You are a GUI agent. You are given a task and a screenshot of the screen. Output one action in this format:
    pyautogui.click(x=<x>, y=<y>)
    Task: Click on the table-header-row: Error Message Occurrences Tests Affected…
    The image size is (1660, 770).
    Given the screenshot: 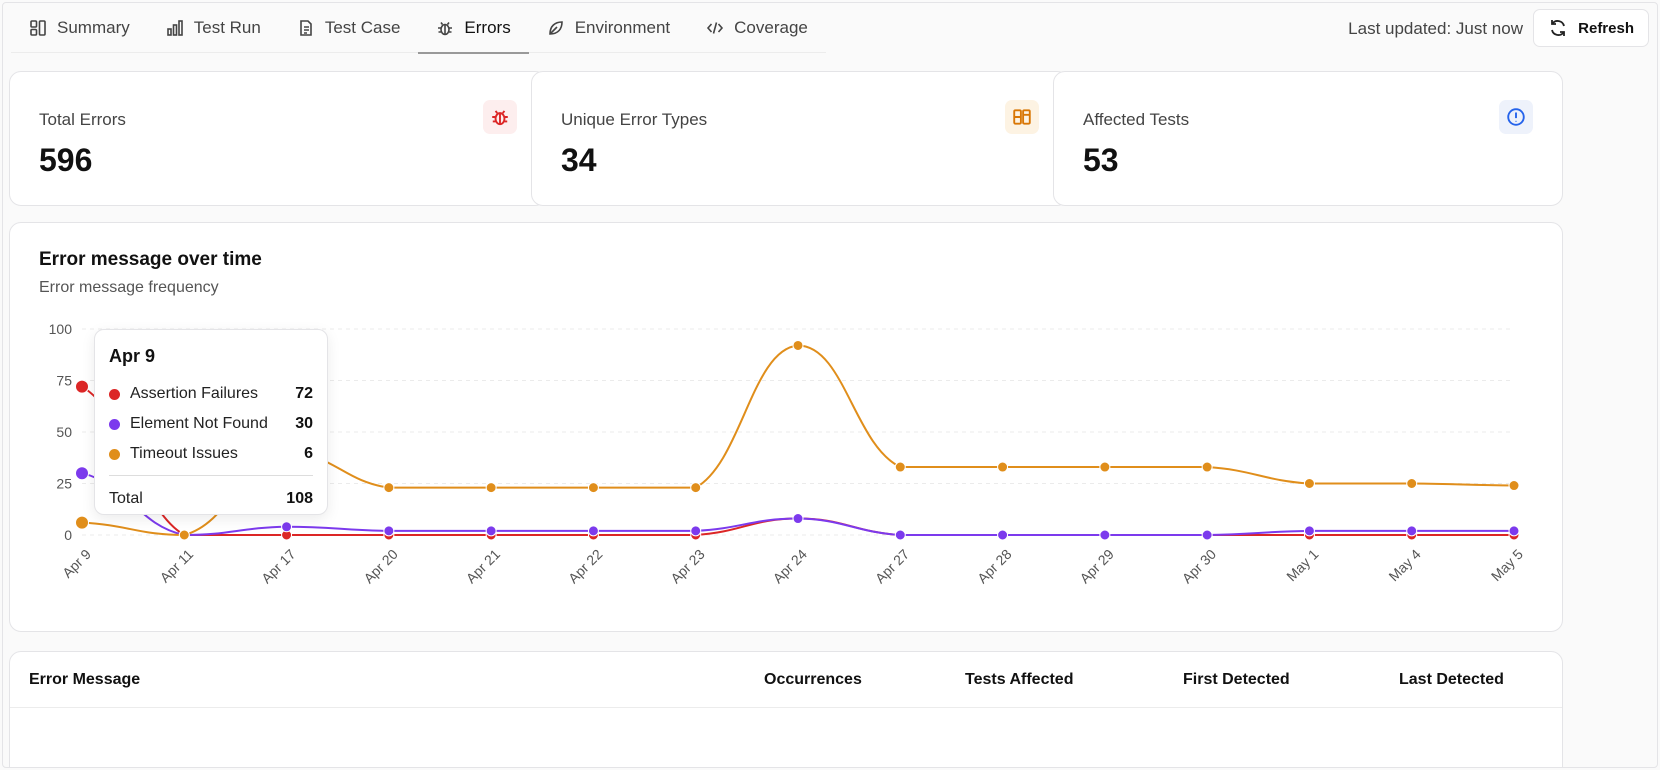 What is the action you would take?
    pyautogui.click(x=786, y=680)
    